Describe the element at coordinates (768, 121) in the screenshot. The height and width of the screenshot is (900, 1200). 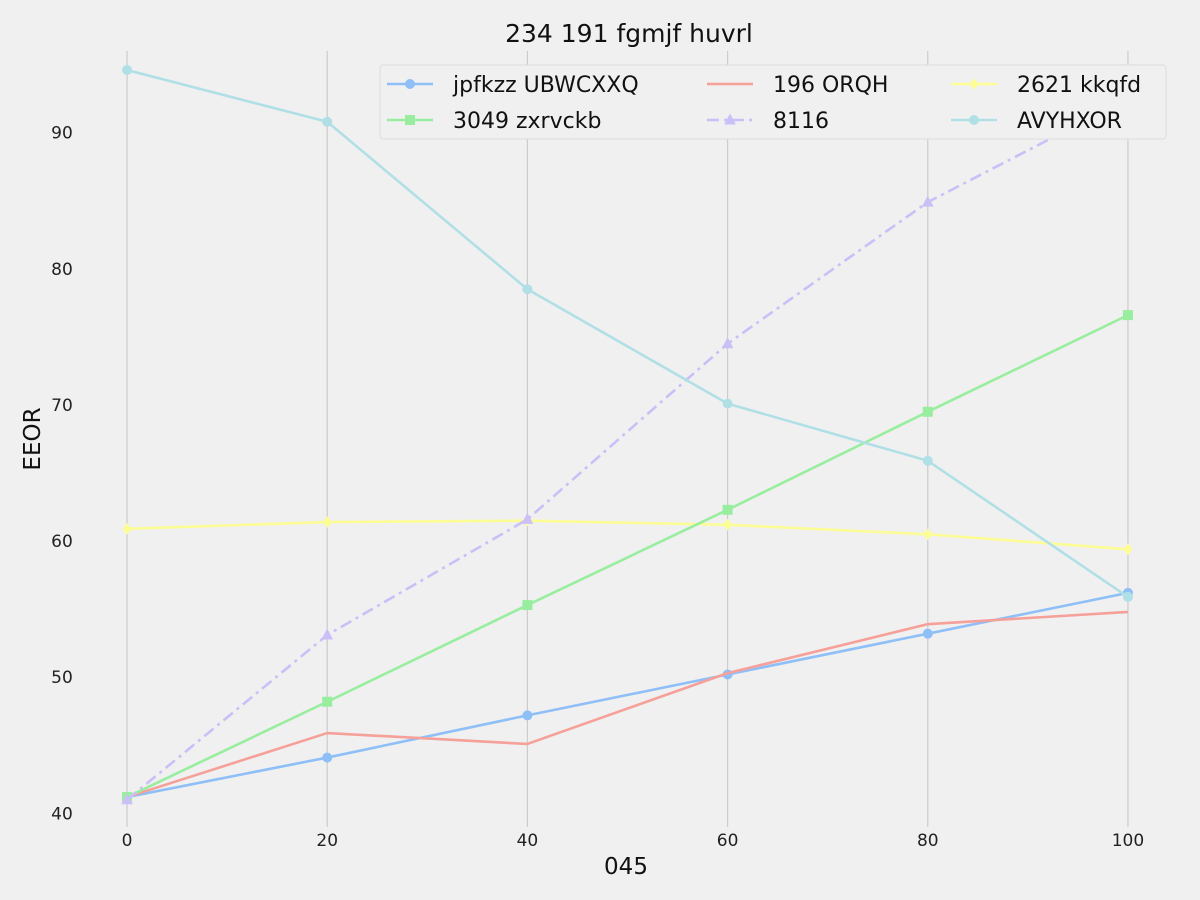
I see `legend-entry: 8116` at that location.